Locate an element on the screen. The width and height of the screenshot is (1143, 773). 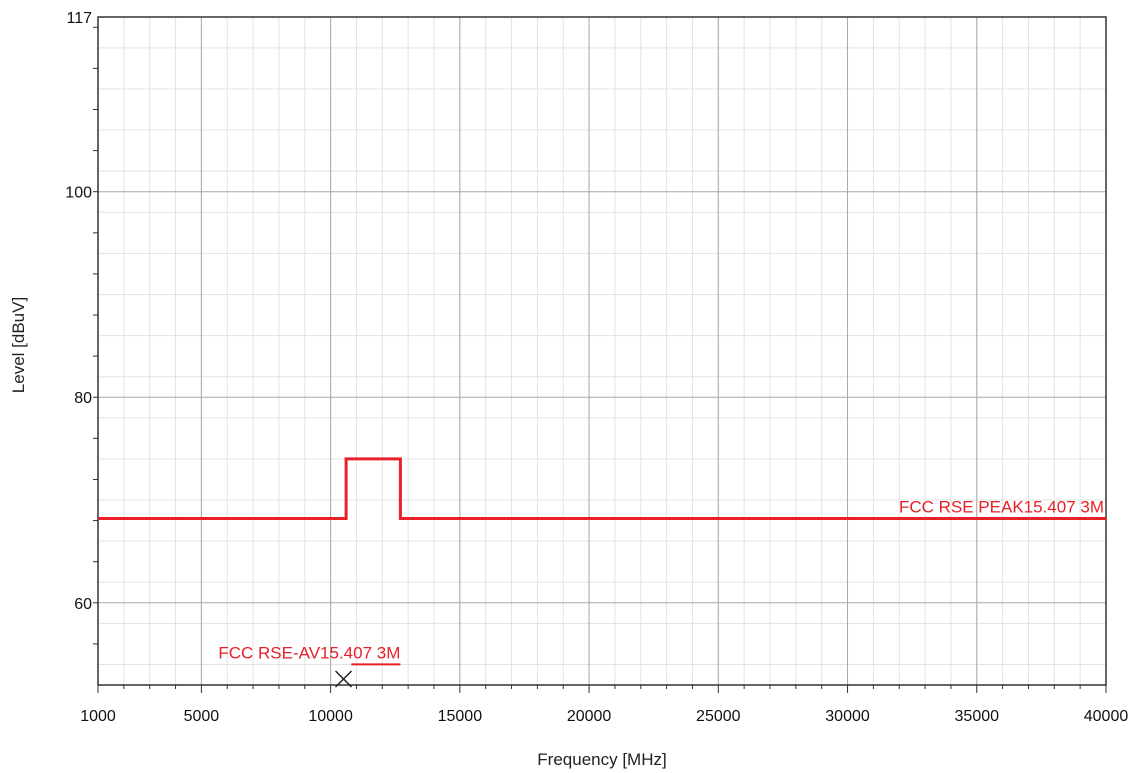
x-tick-label: 1000 is located at coordinates (98, 716).